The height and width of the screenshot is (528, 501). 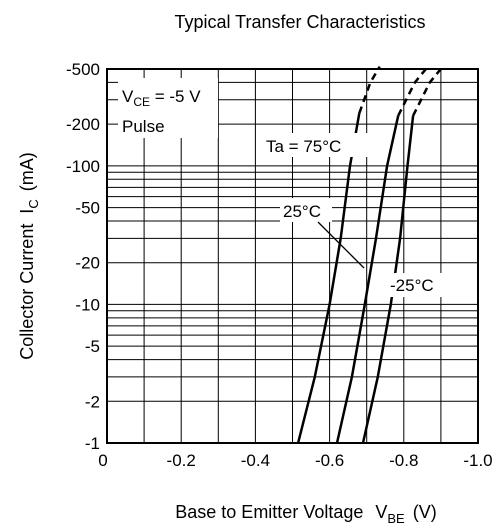 What do you see at coordinates (477, 460) in the screenshot?
I see `x-tick-label: -1.0` at bounding box center [477, 460].